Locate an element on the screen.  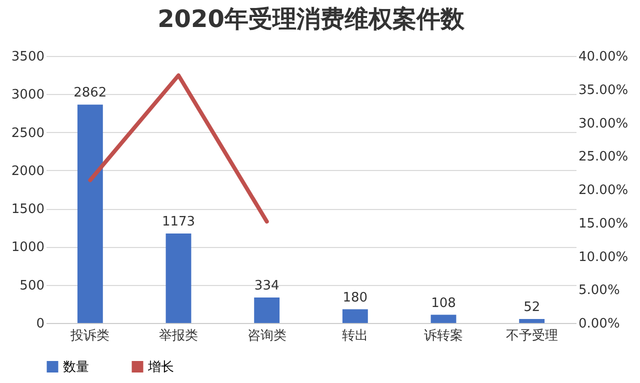
data-label: 108 is located at coordinates (443, 303).